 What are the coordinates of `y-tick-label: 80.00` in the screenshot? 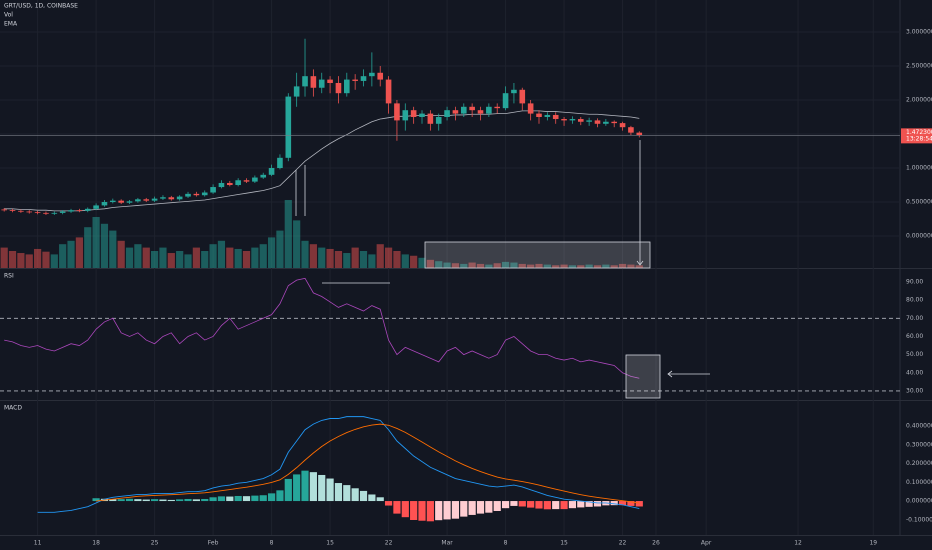 It's located at (914, 300).